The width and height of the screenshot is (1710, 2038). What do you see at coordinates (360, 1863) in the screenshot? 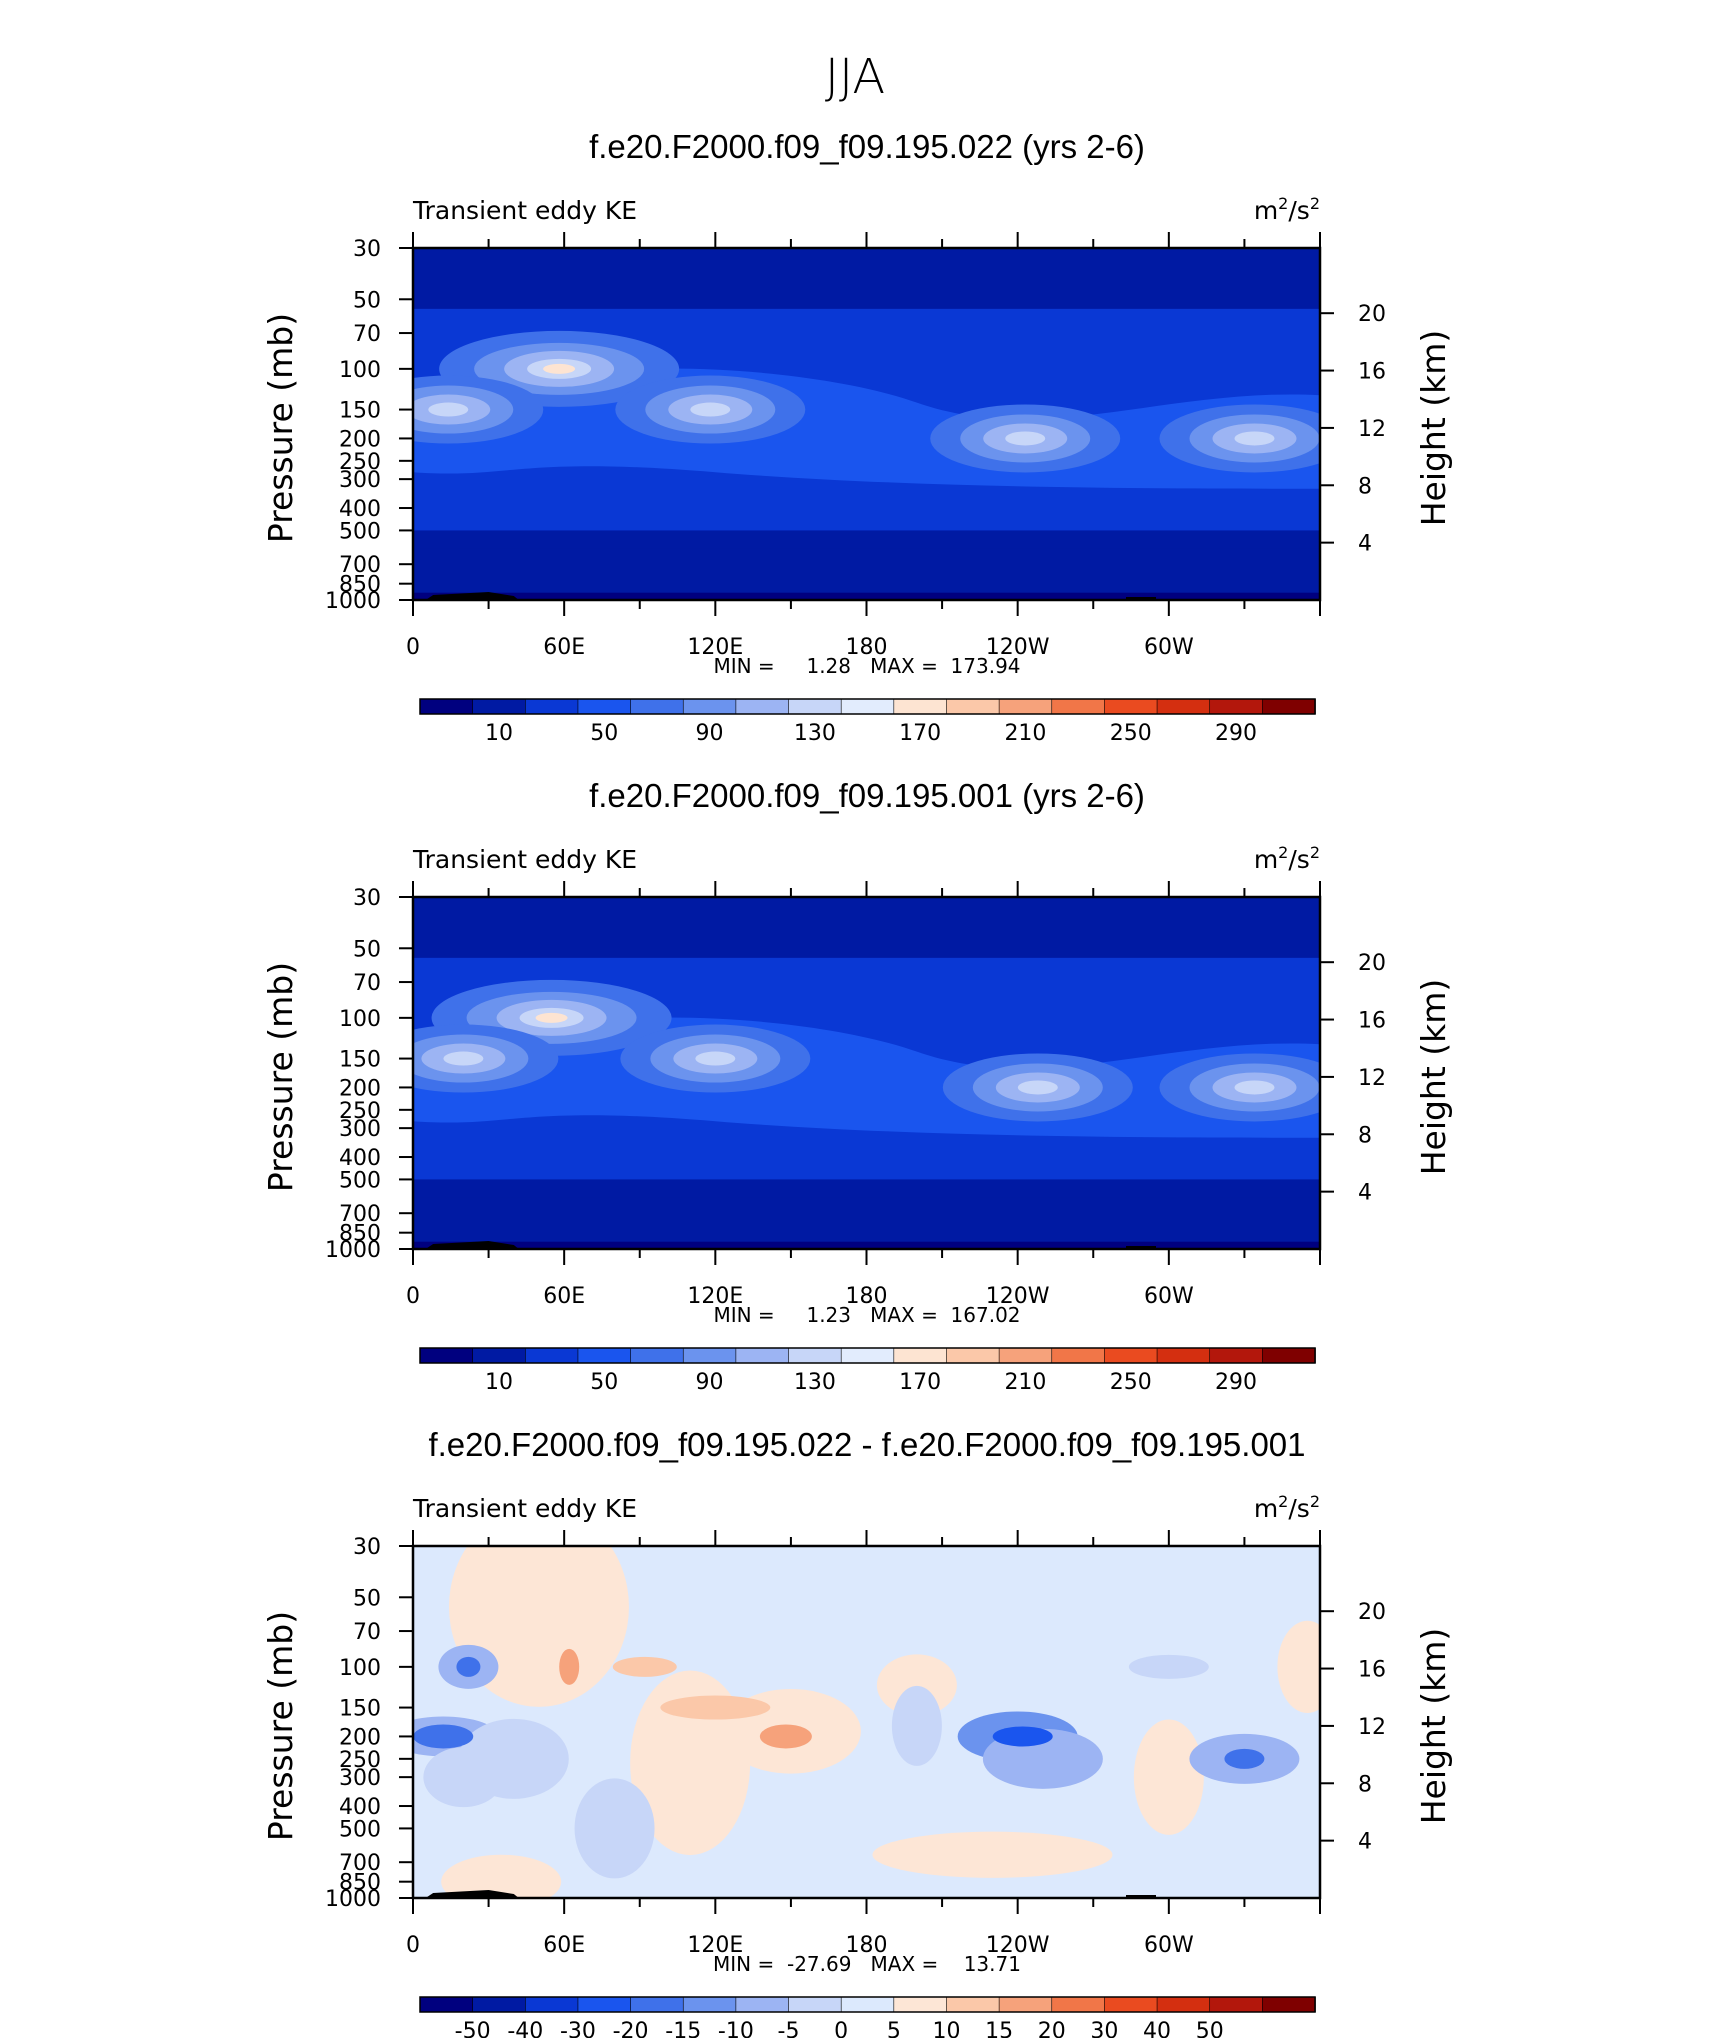
I see `y-tick-label: 700` at bounding box center [360, 1863].